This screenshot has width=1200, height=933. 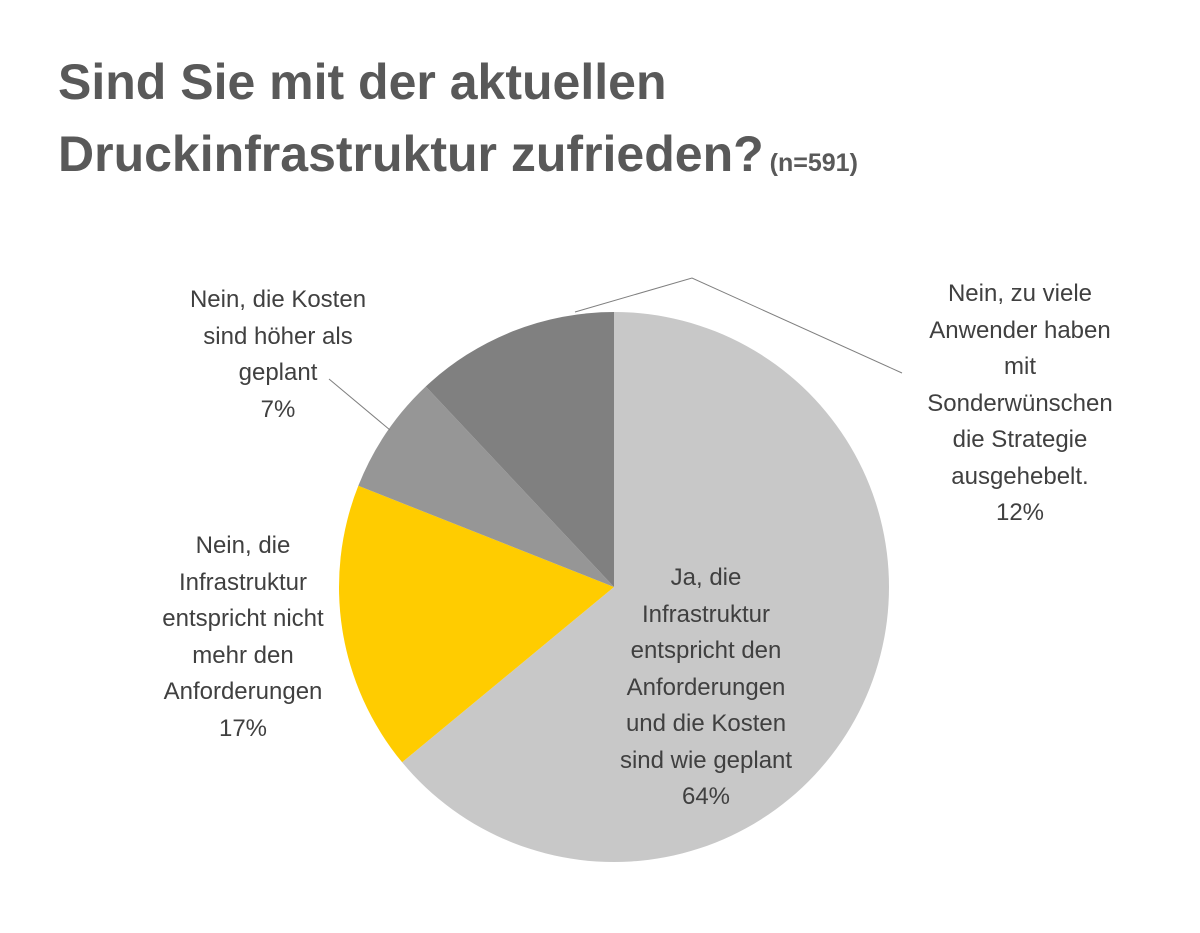 I want to click on slice-label-line: sind höher als, so click(x=278, y=336).